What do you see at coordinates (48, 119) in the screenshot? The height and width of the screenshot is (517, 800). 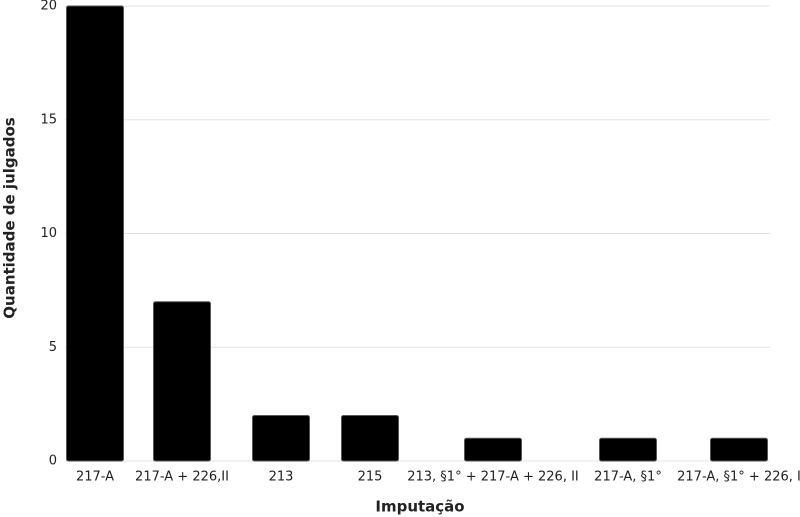 I see `y-tick-label: 15` at bounding box center [48, 119].